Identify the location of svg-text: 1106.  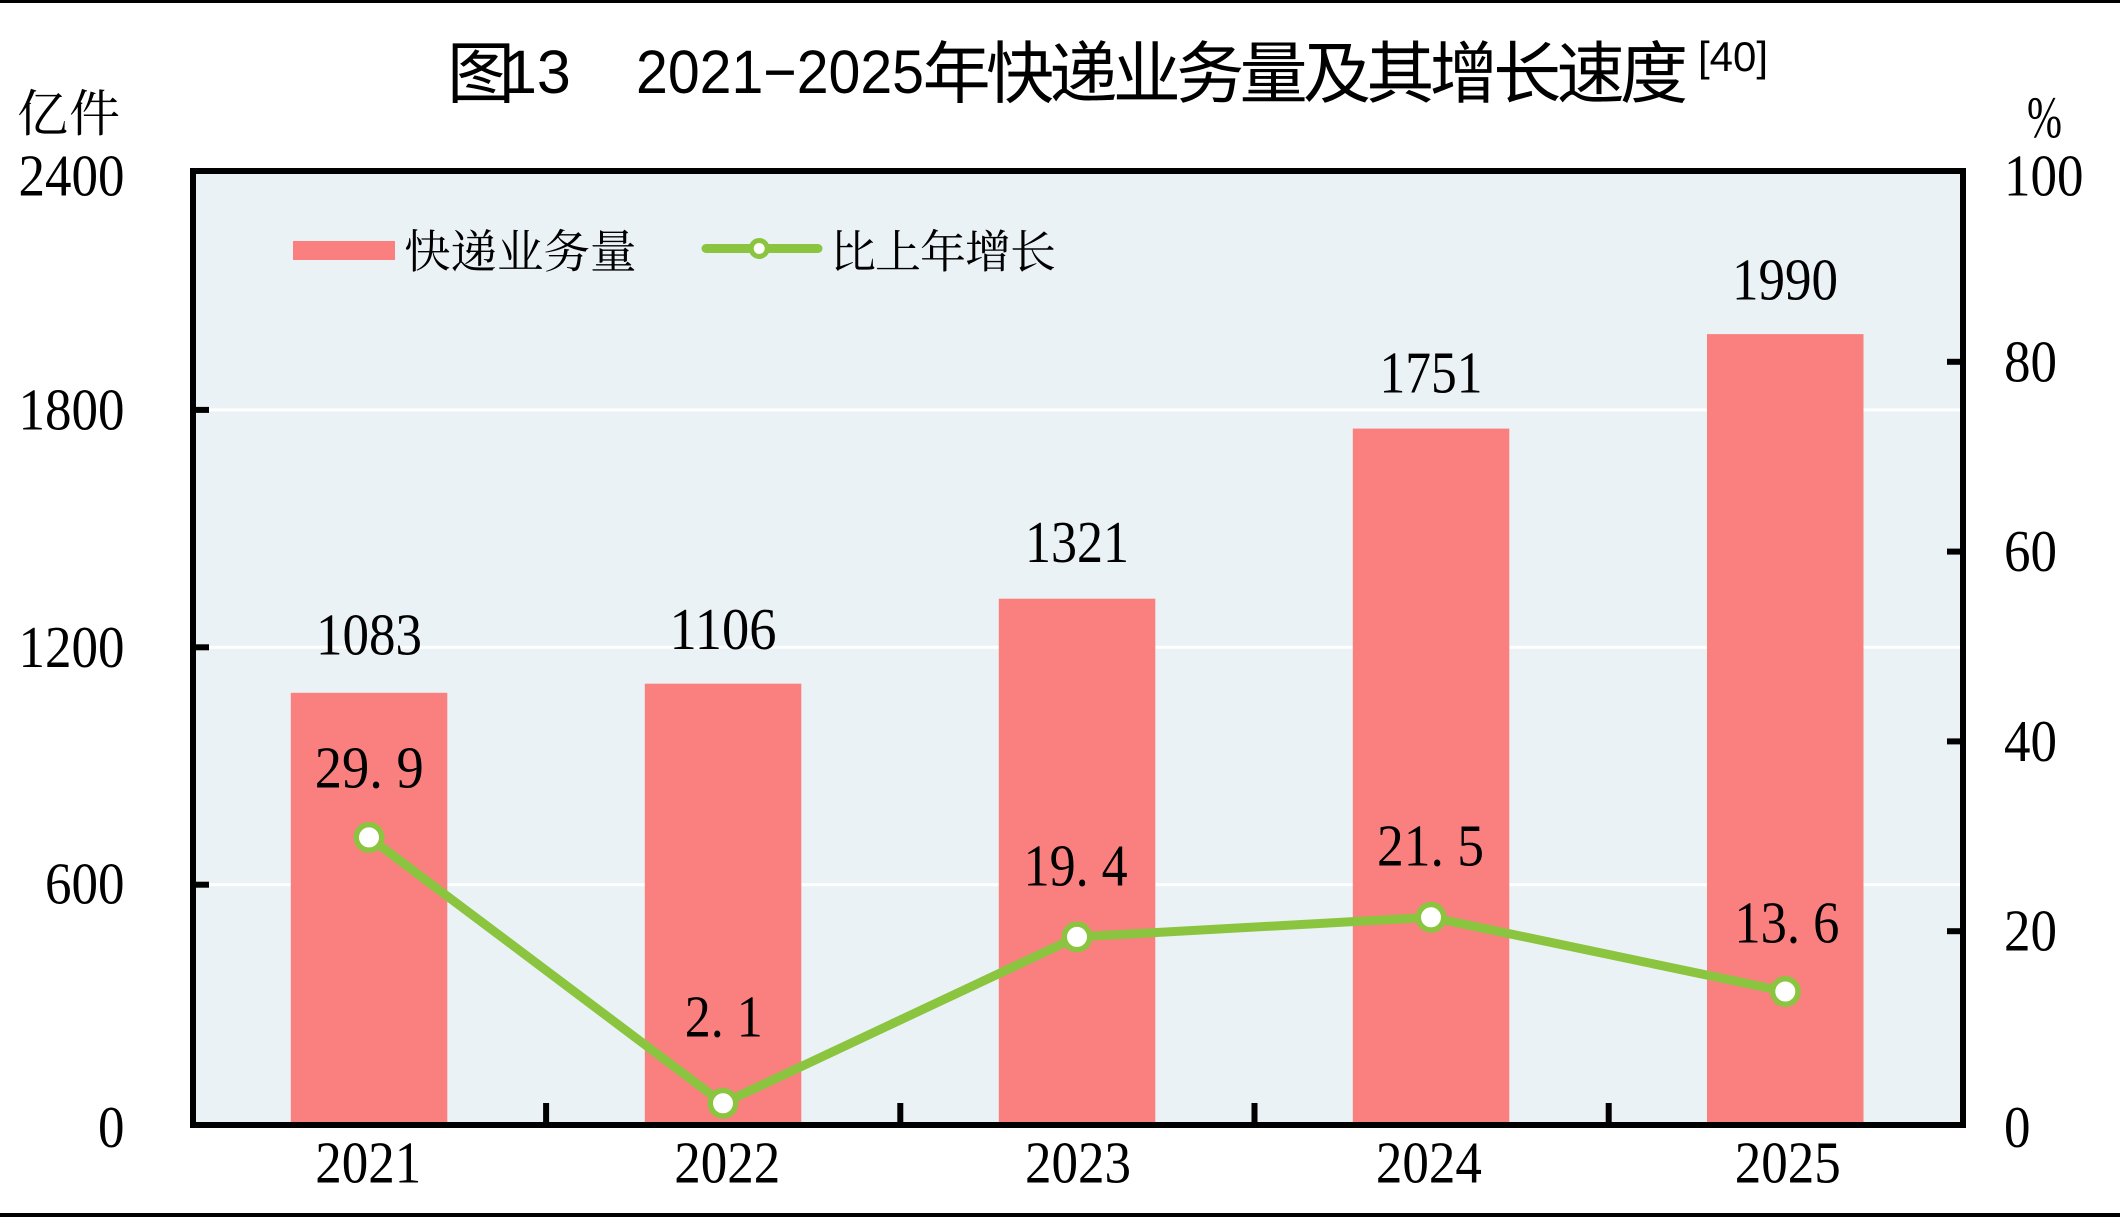
(723, 629).